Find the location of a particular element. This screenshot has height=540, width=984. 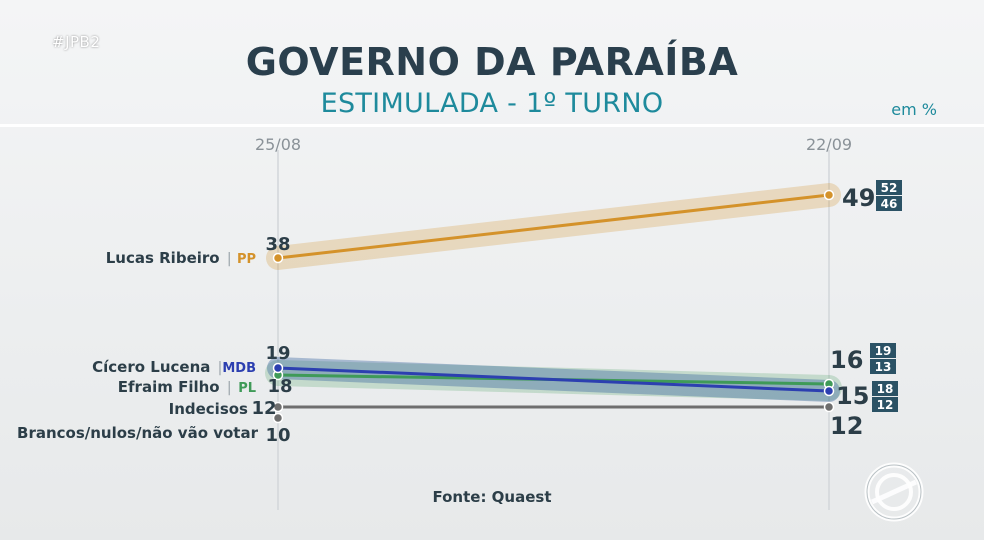

range-low-box-efraim is located at coordinates (885, 404).